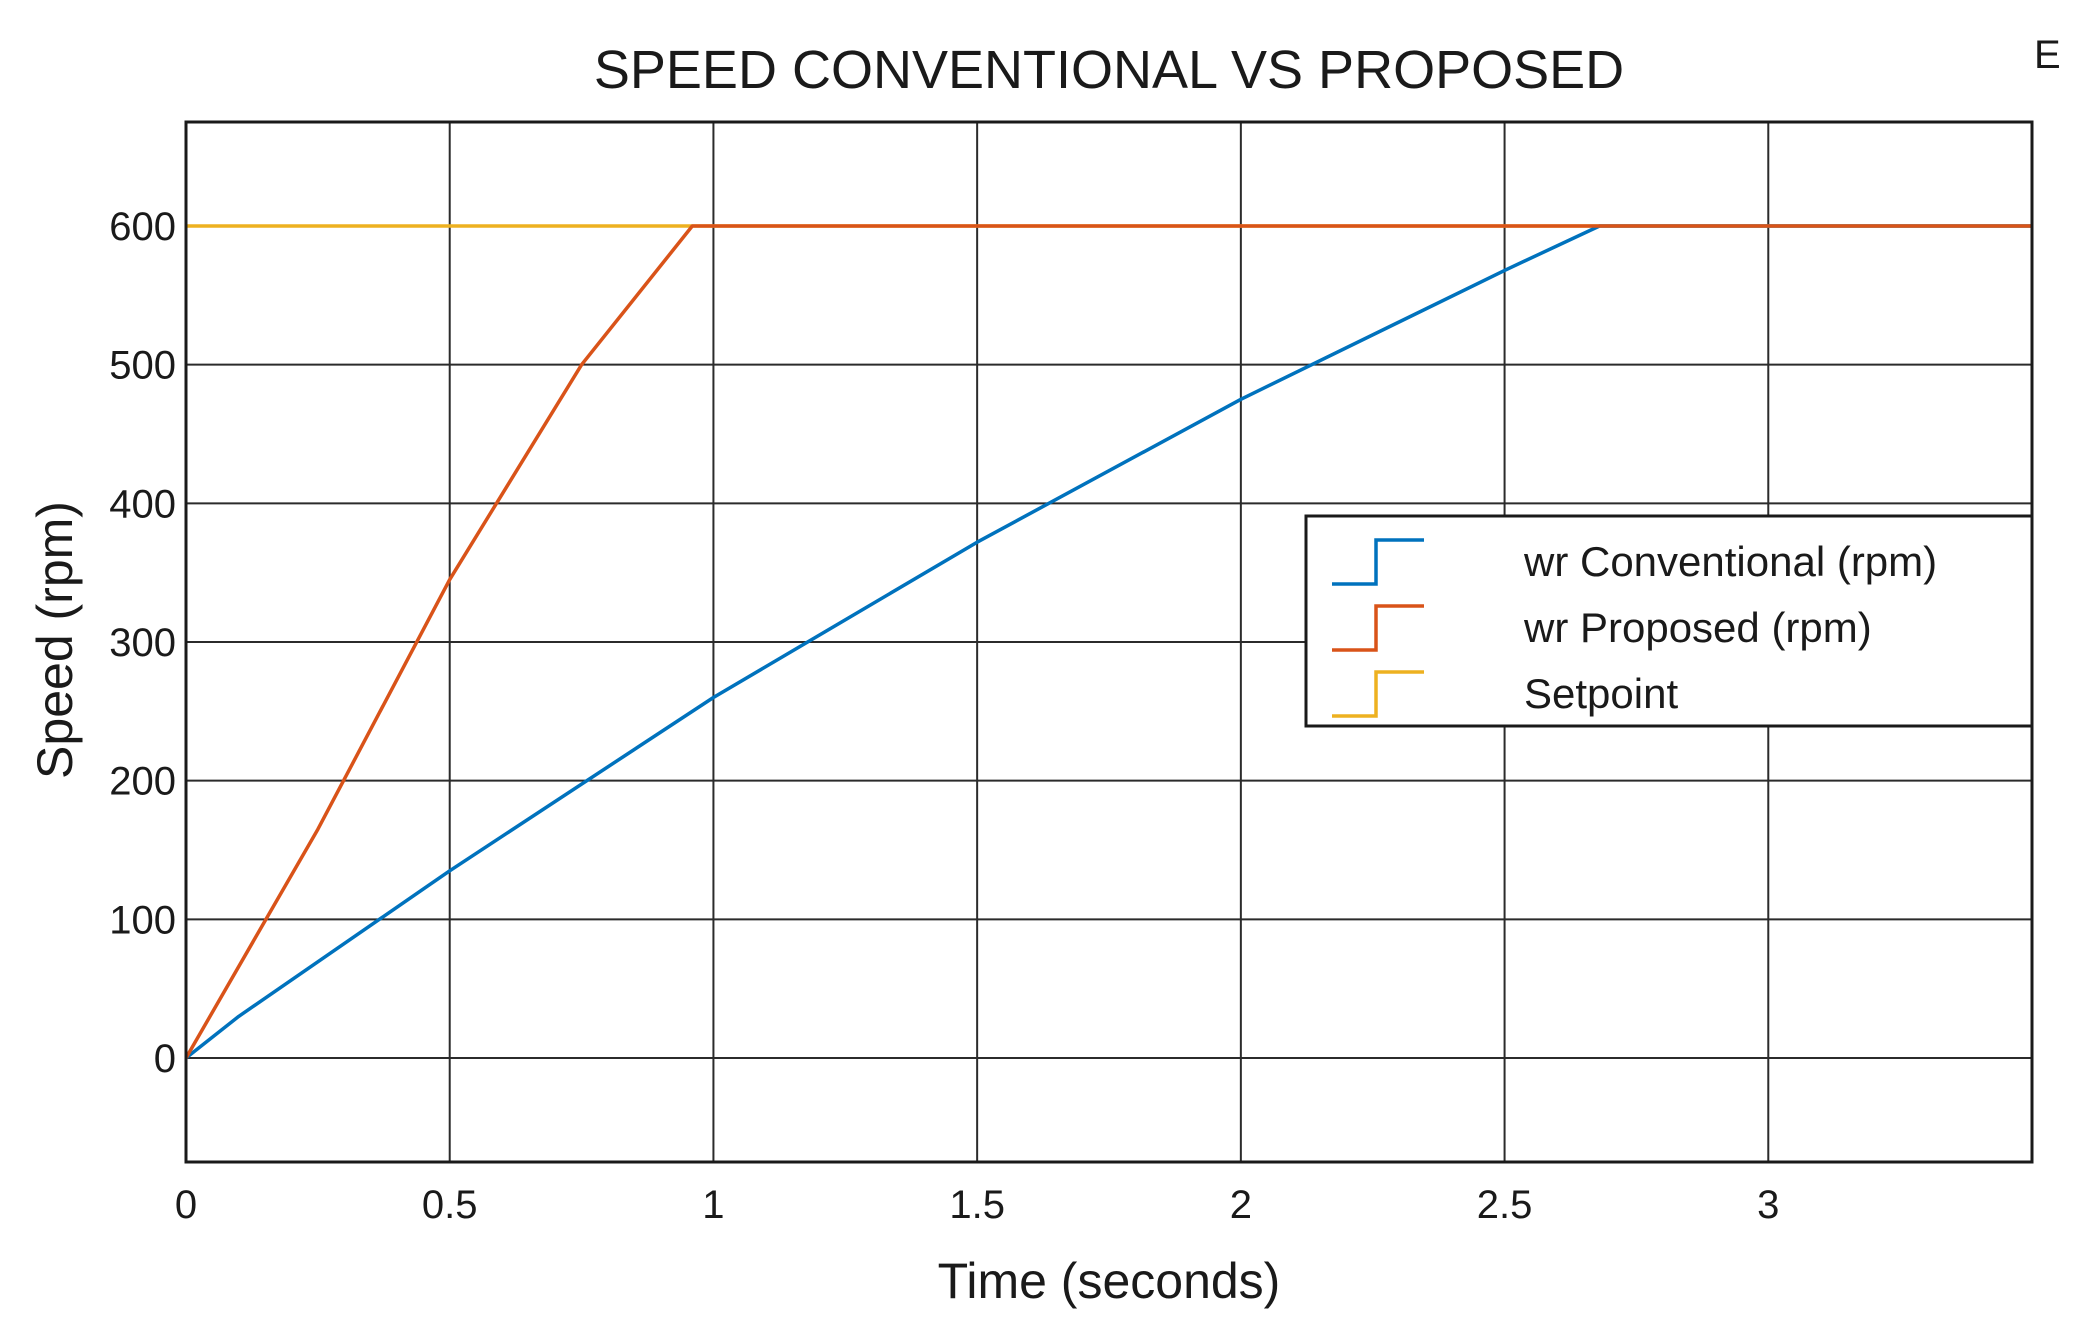 This screenshot has height=1344, width=2078. Describe the element at coordinates (1768, 1205) in the screenshot. I see `x-tick-label: 3` at that location.